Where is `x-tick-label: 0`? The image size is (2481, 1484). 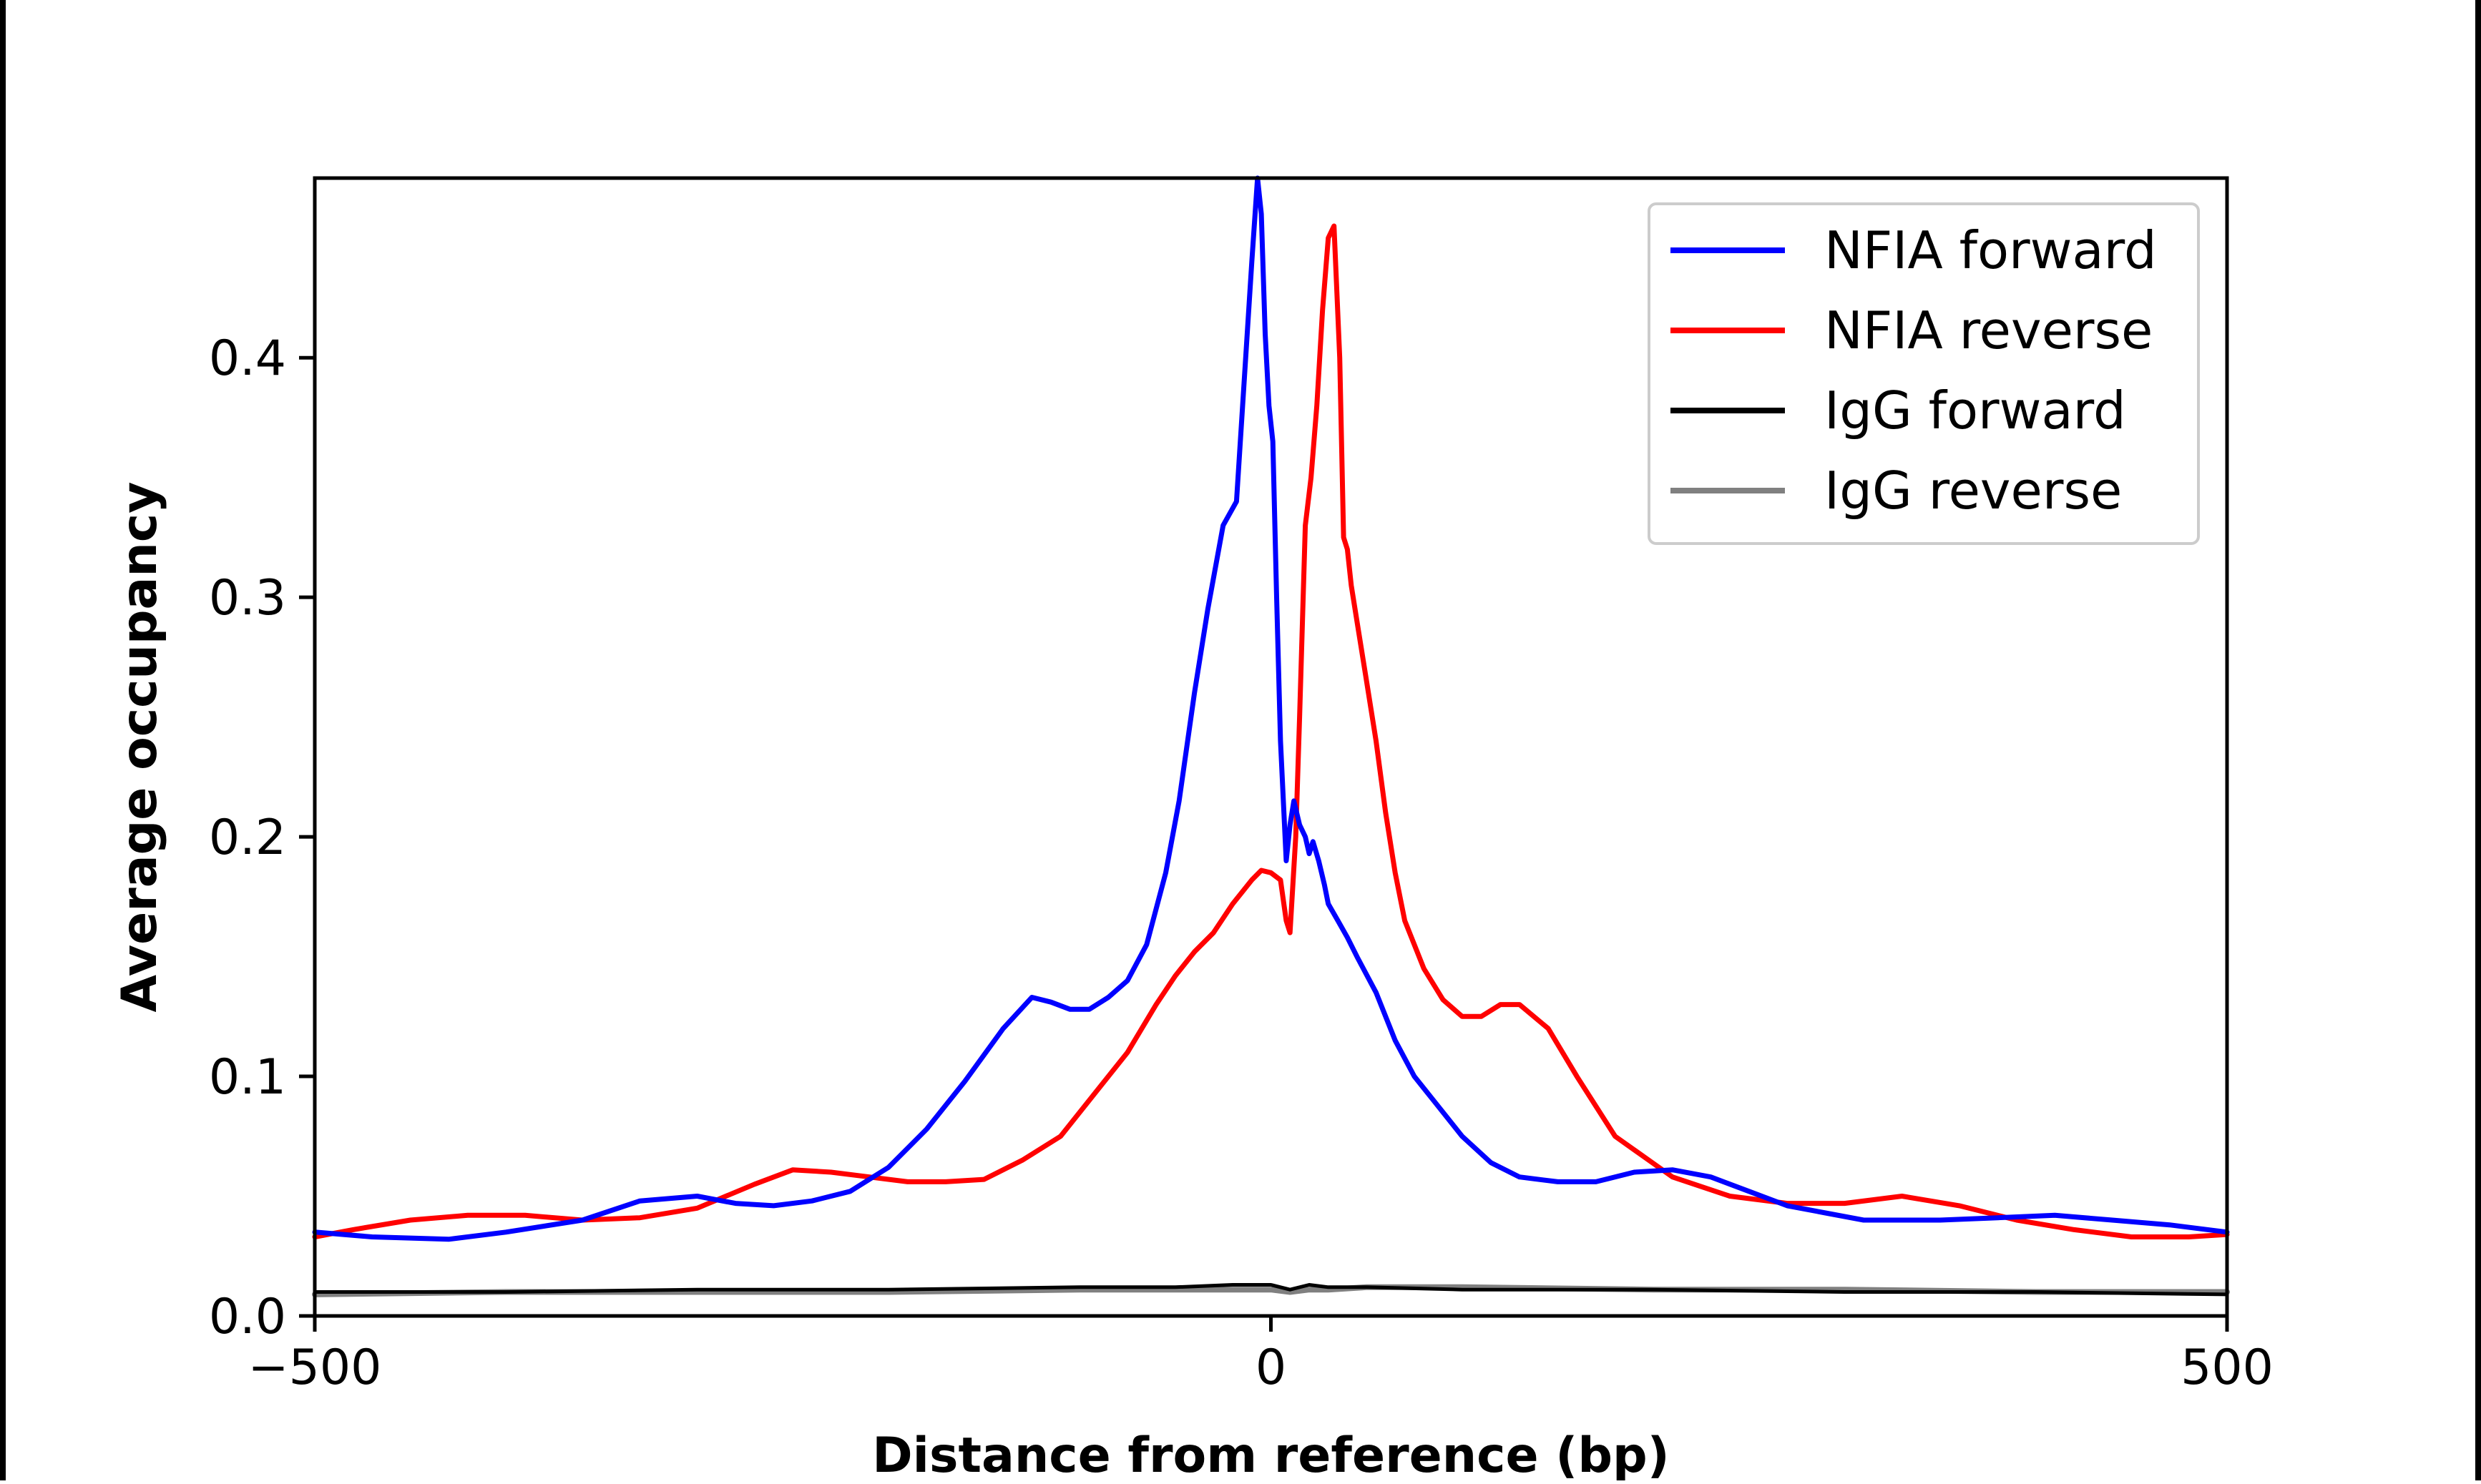
x-tick-label: 0 is located at coordinates (1271, 1368).